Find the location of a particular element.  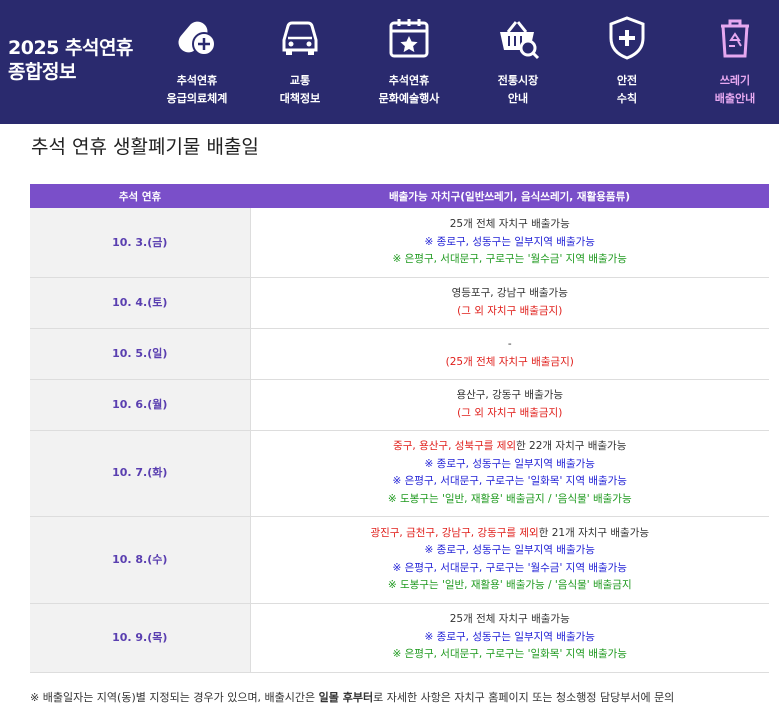

nav-label-6b: 배출안내 is located at coordinates (735, 98).